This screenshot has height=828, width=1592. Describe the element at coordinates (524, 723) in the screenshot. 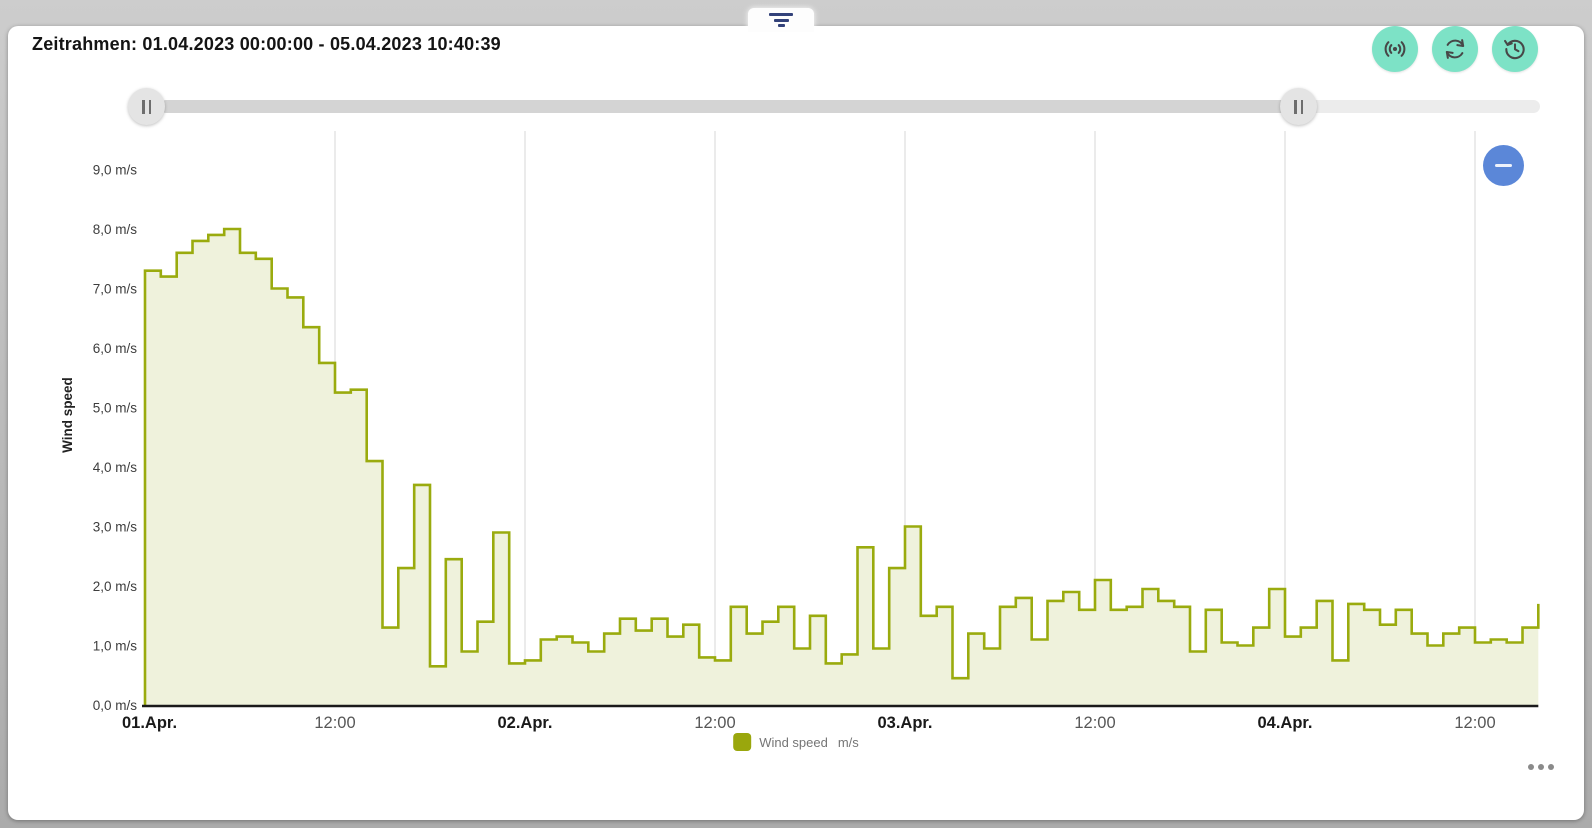

I see `svg-text: 02.Apr.` at that location.